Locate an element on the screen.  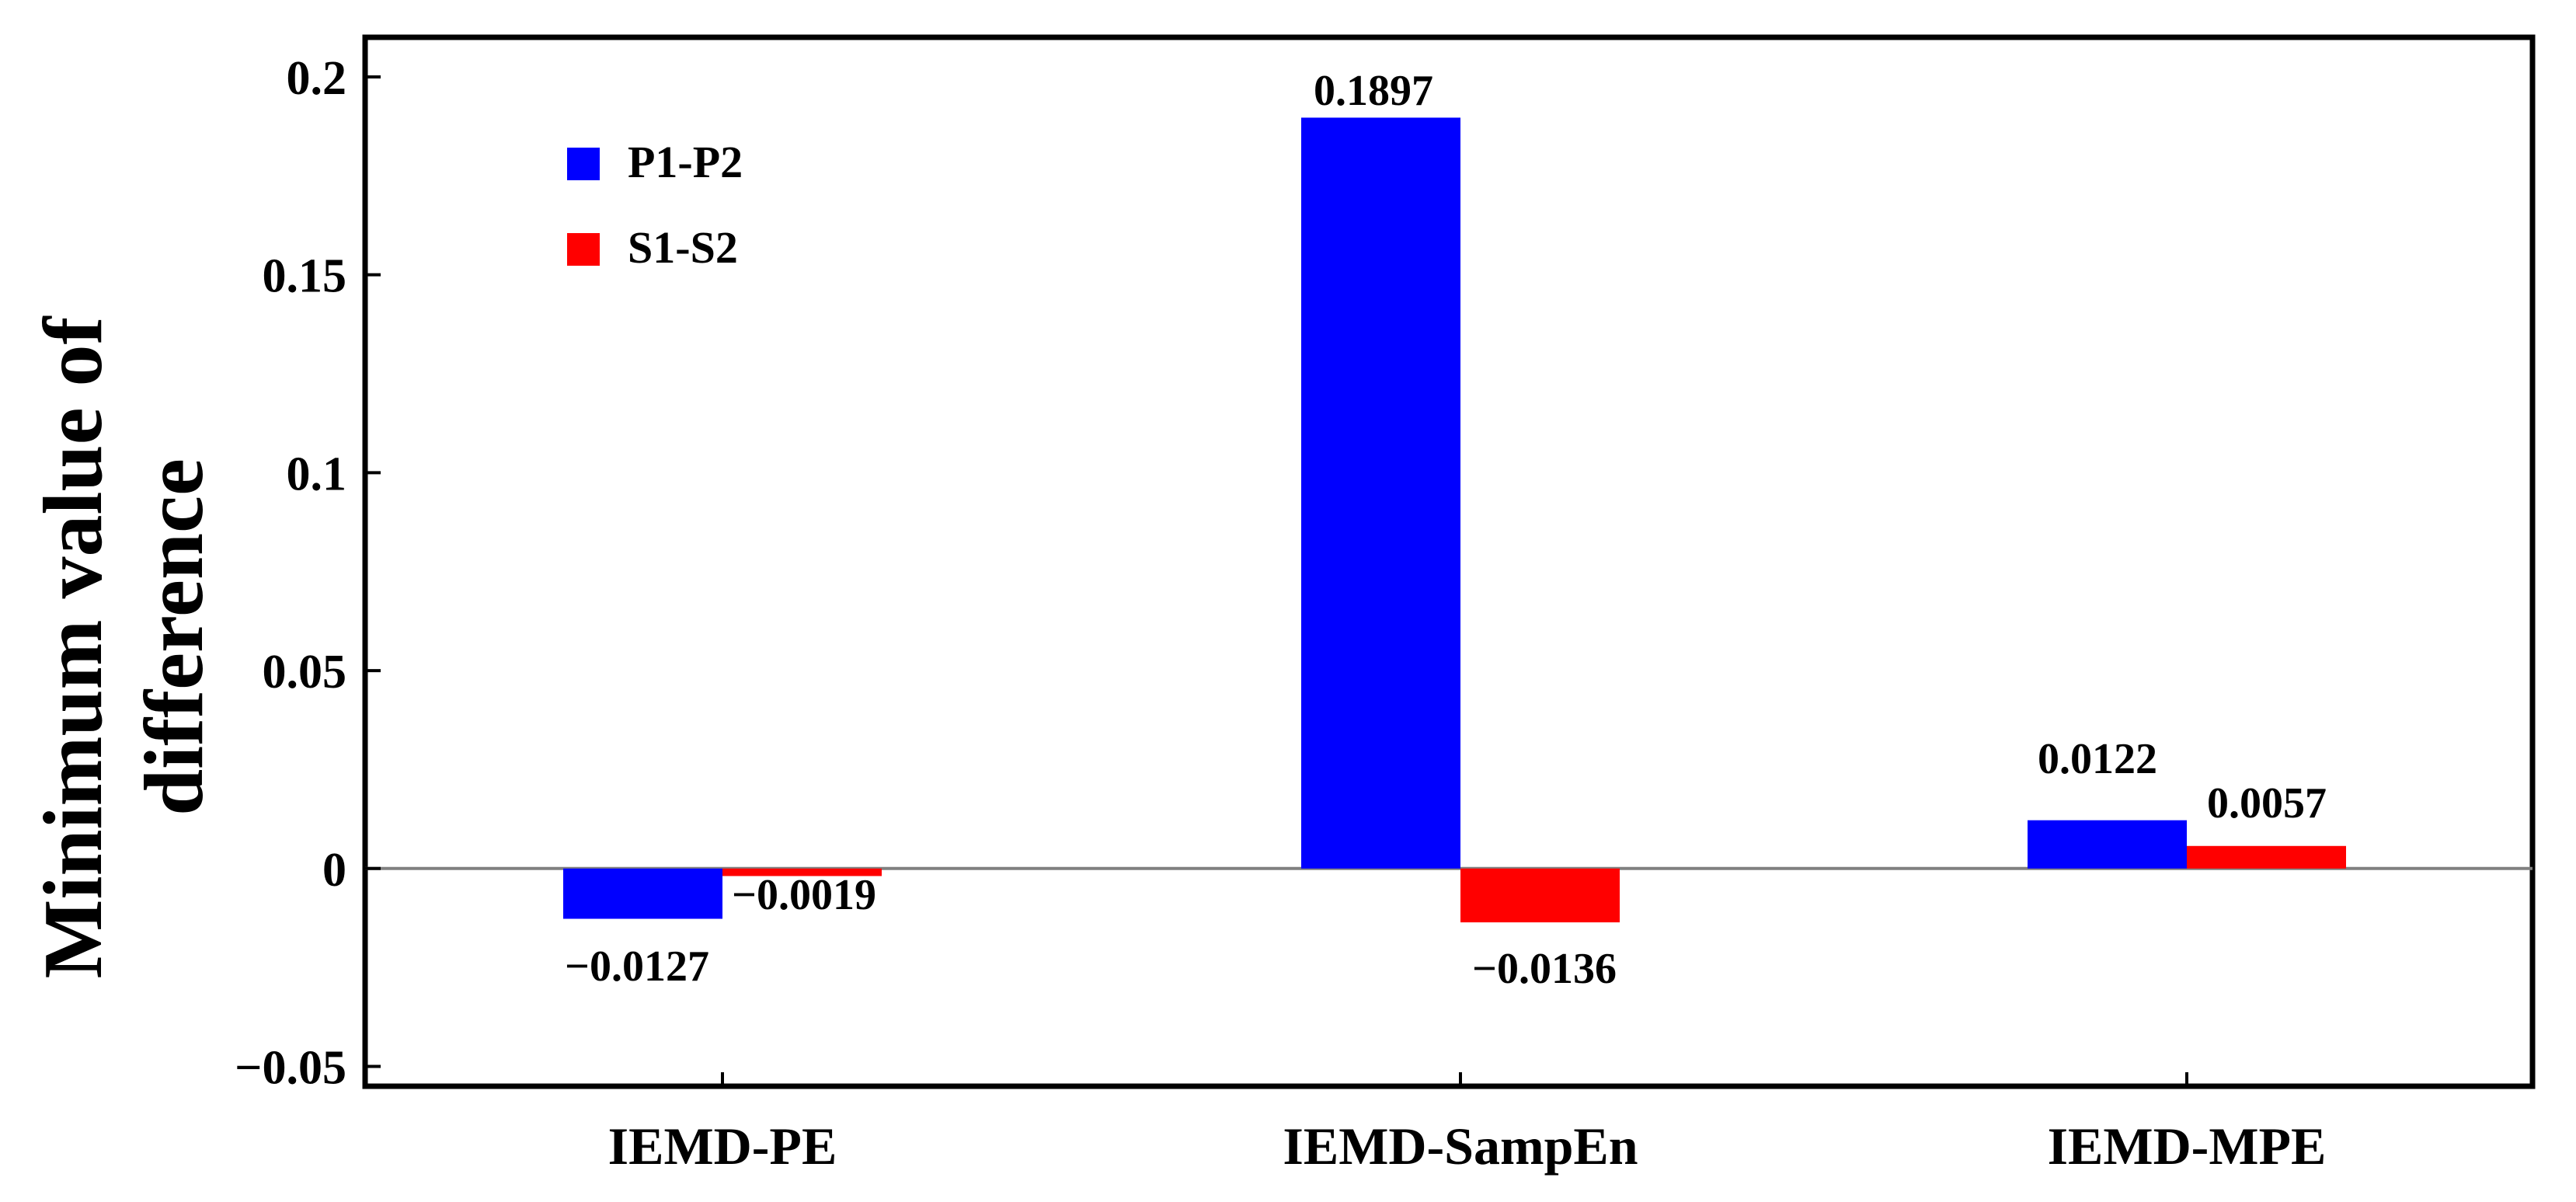
data-label: 0.0122 is located at coordinates (2097, 759).